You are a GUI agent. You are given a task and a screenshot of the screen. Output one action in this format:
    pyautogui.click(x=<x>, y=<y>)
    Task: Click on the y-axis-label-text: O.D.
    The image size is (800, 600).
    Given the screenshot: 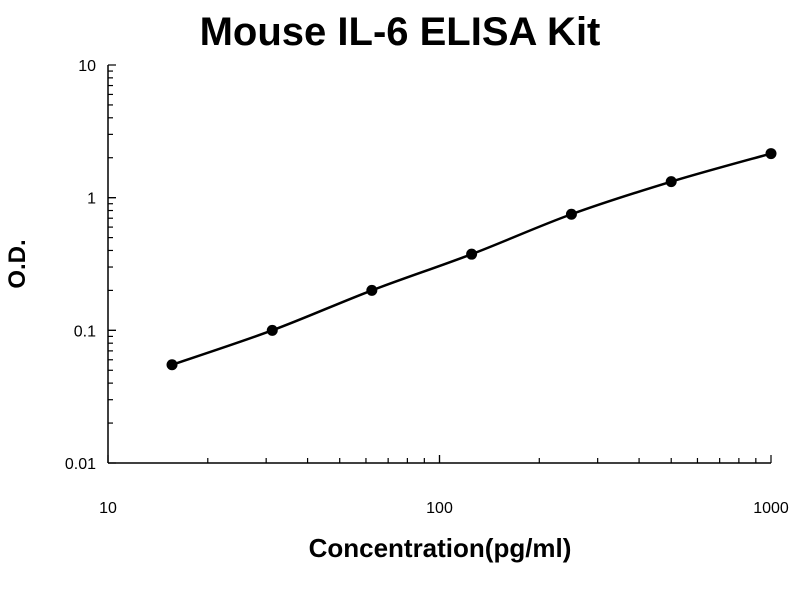 What is the action you would take?
    pyautogui.click(x=17, y=264)
    